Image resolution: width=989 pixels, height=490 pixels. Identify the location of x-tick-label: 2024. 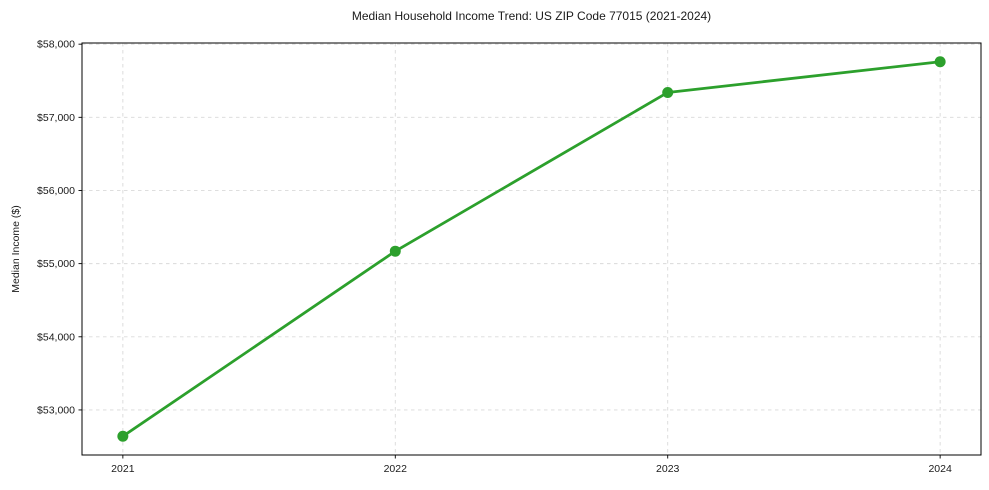
(940, 469).